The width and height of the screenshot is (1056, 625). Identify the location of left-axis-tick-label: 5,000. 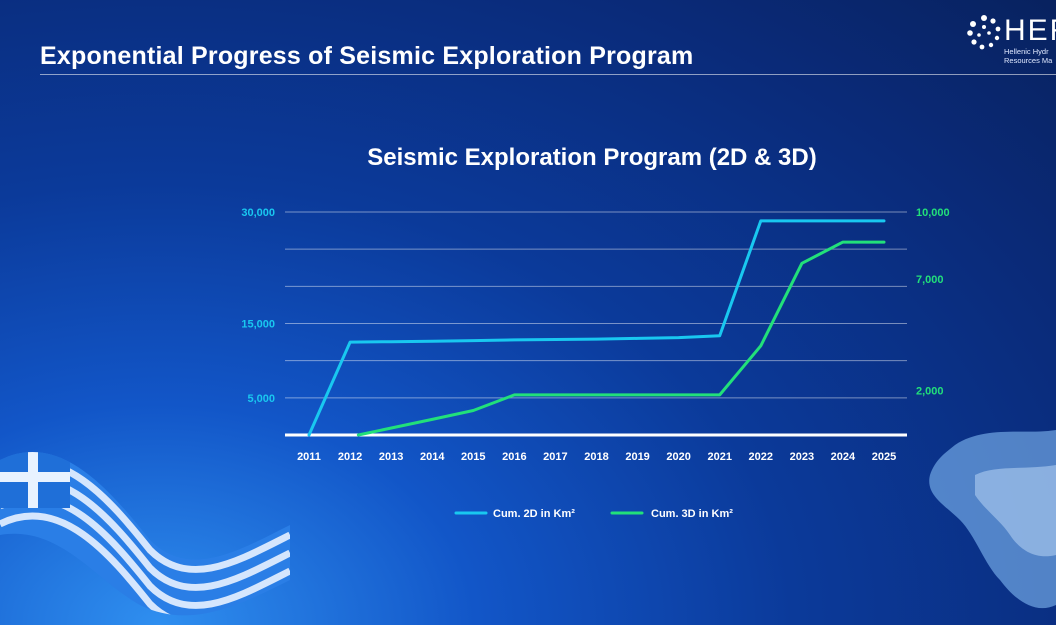
(261, 399).